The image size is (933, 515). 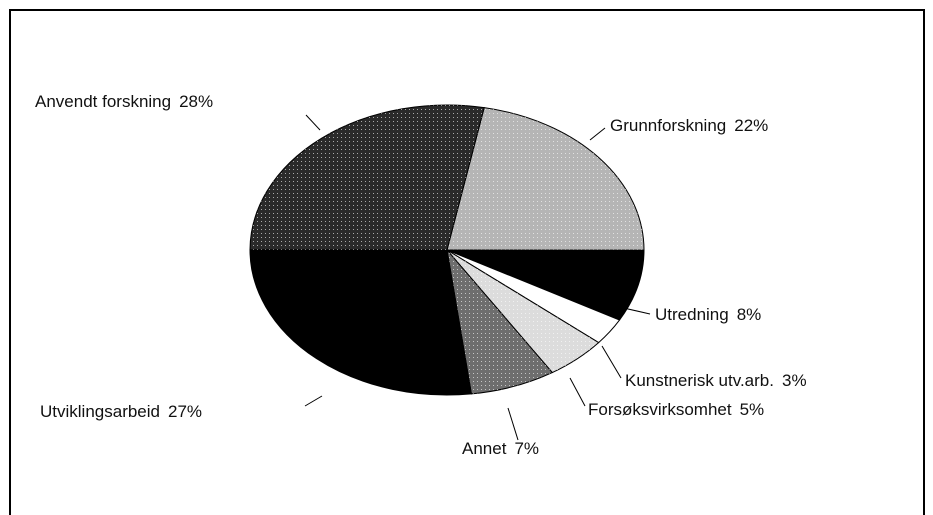 What do you see at coordinates (660, 409) in the screenshot?
I see `category-name: Forsøksvirksomhet` at bounding box center [660, 409].